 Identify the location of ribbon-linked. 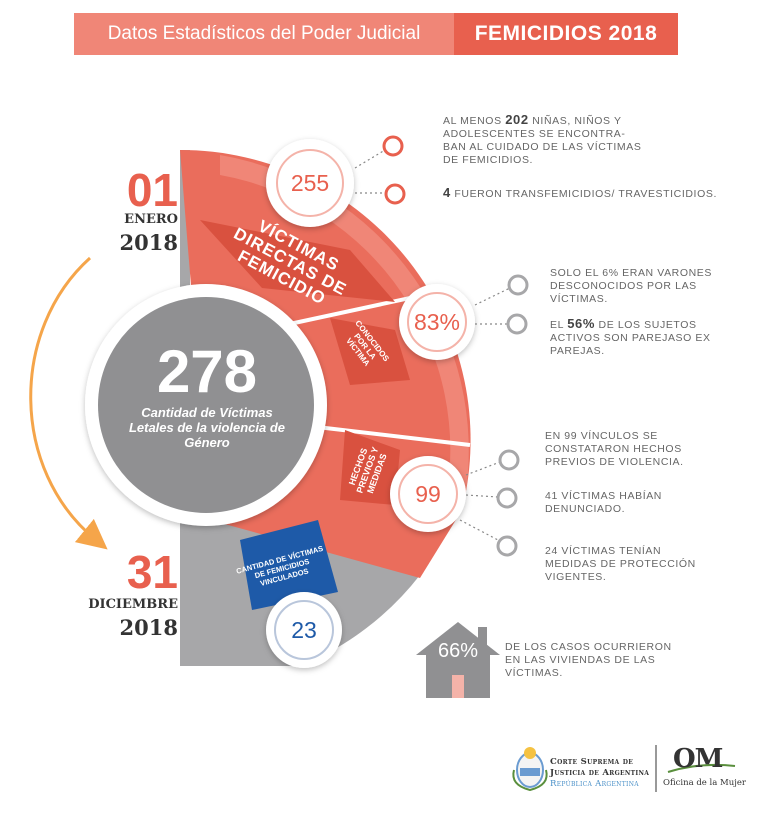
(289, 565).